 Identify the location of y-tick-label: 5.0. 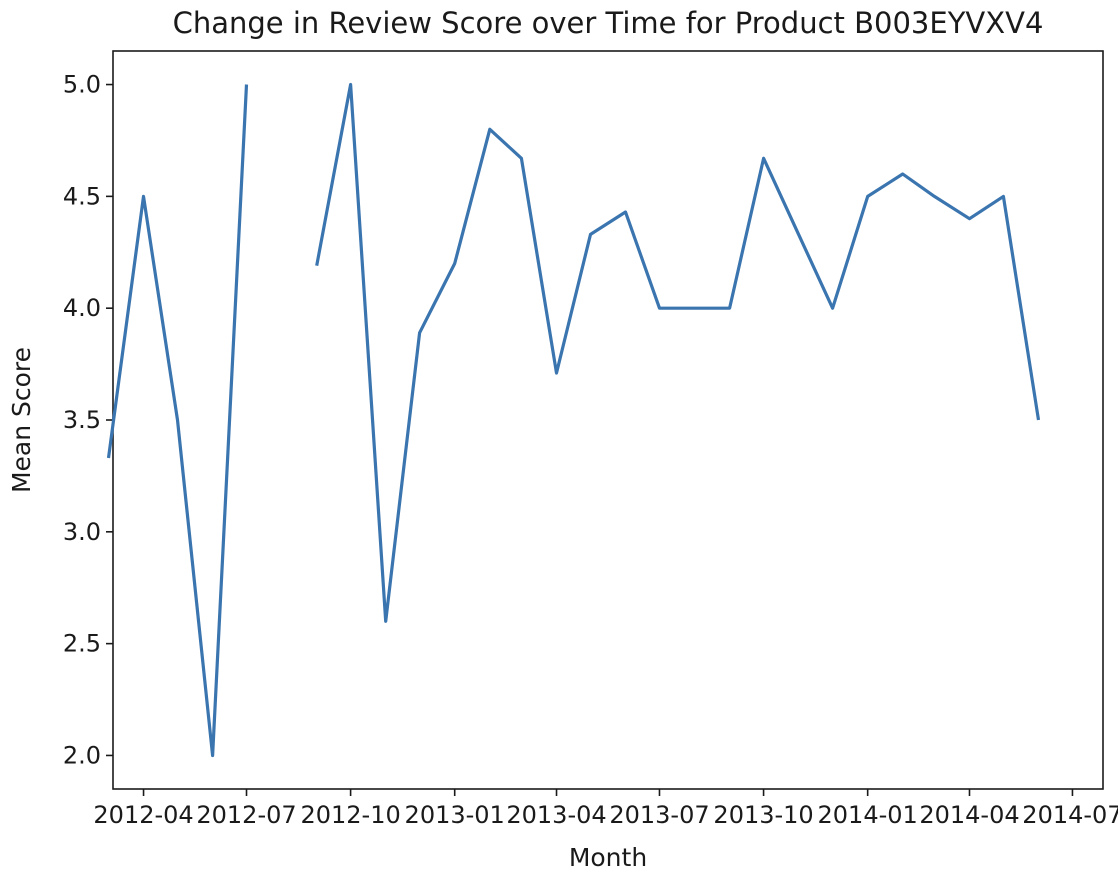
(82, 85).